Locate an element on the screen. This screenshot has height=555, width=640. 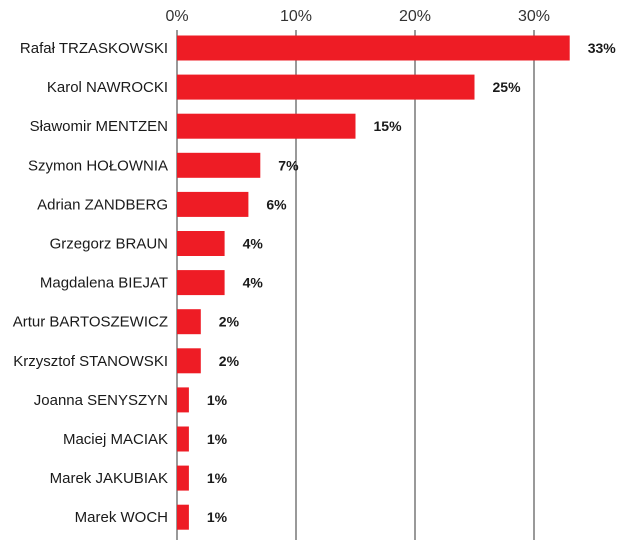
x-tick-label: 30% is located at coordinates (534, 16).